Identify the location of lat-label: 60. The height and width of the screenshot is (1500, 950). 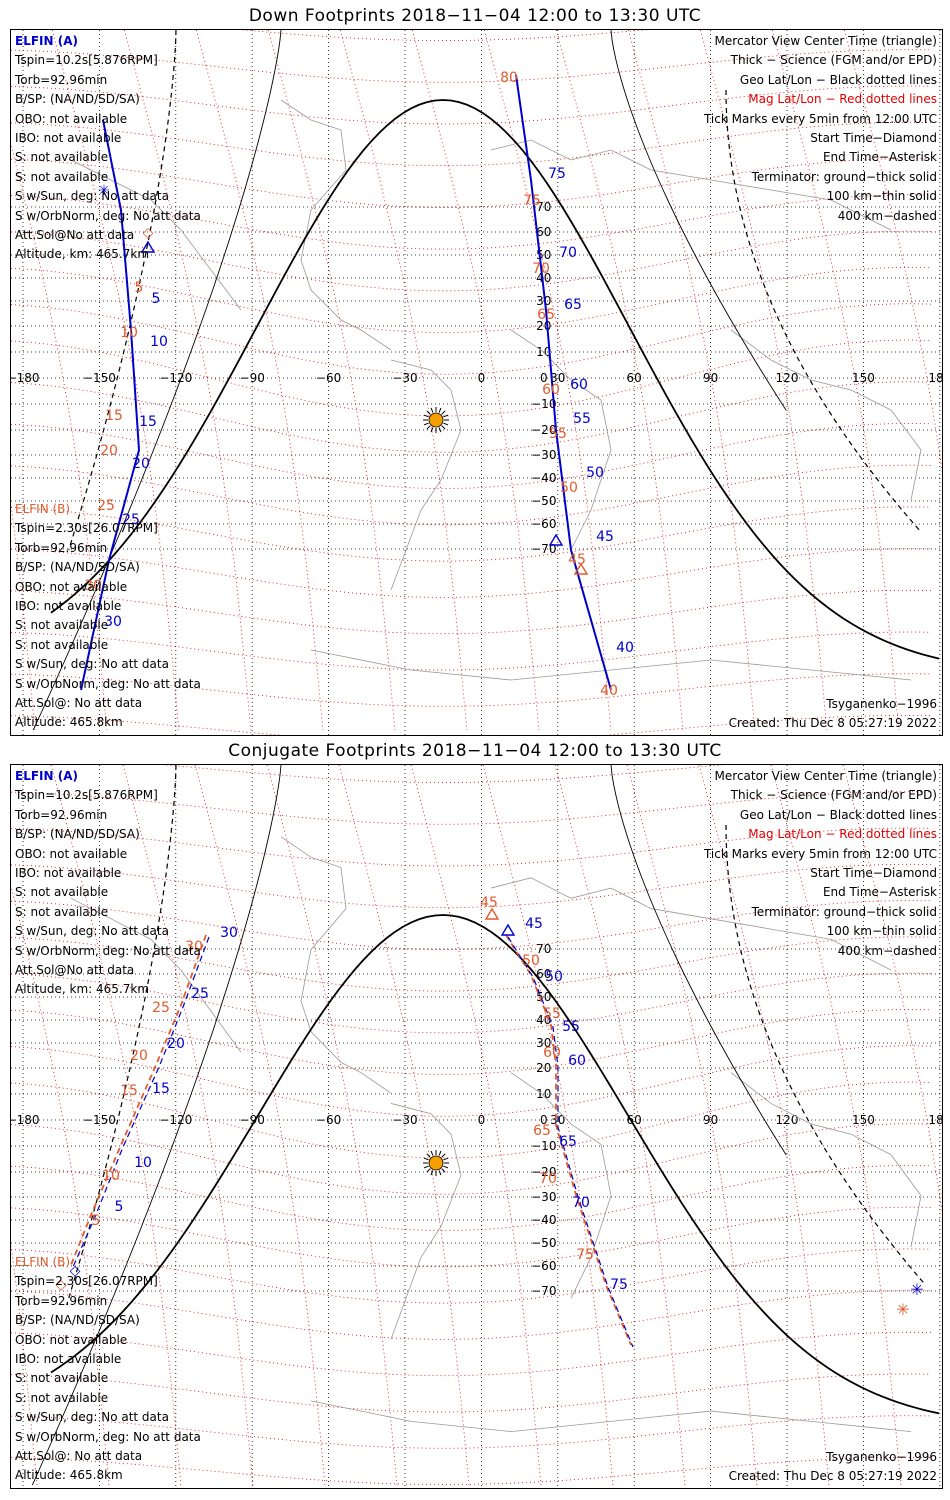
(543, 974).